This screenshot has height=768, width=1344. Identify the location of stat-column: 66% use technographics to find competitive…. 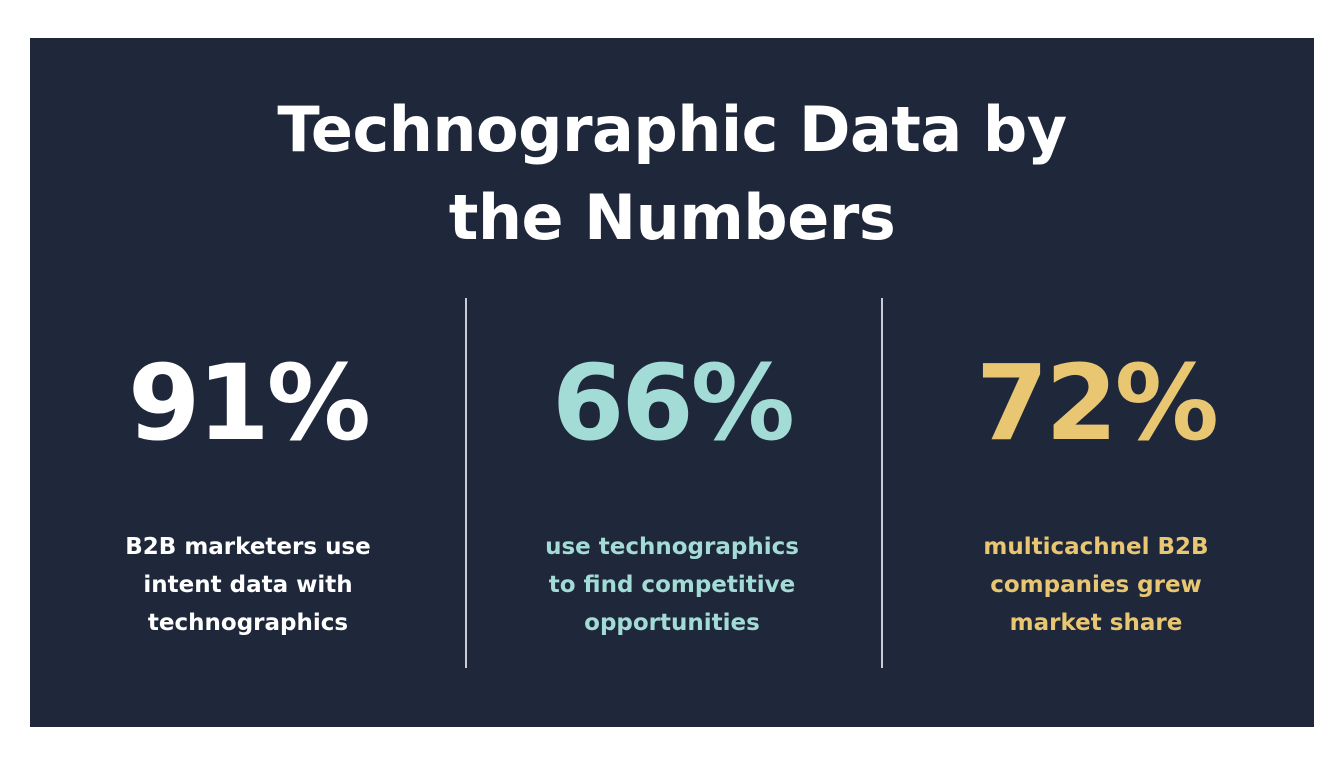
(672, 490).